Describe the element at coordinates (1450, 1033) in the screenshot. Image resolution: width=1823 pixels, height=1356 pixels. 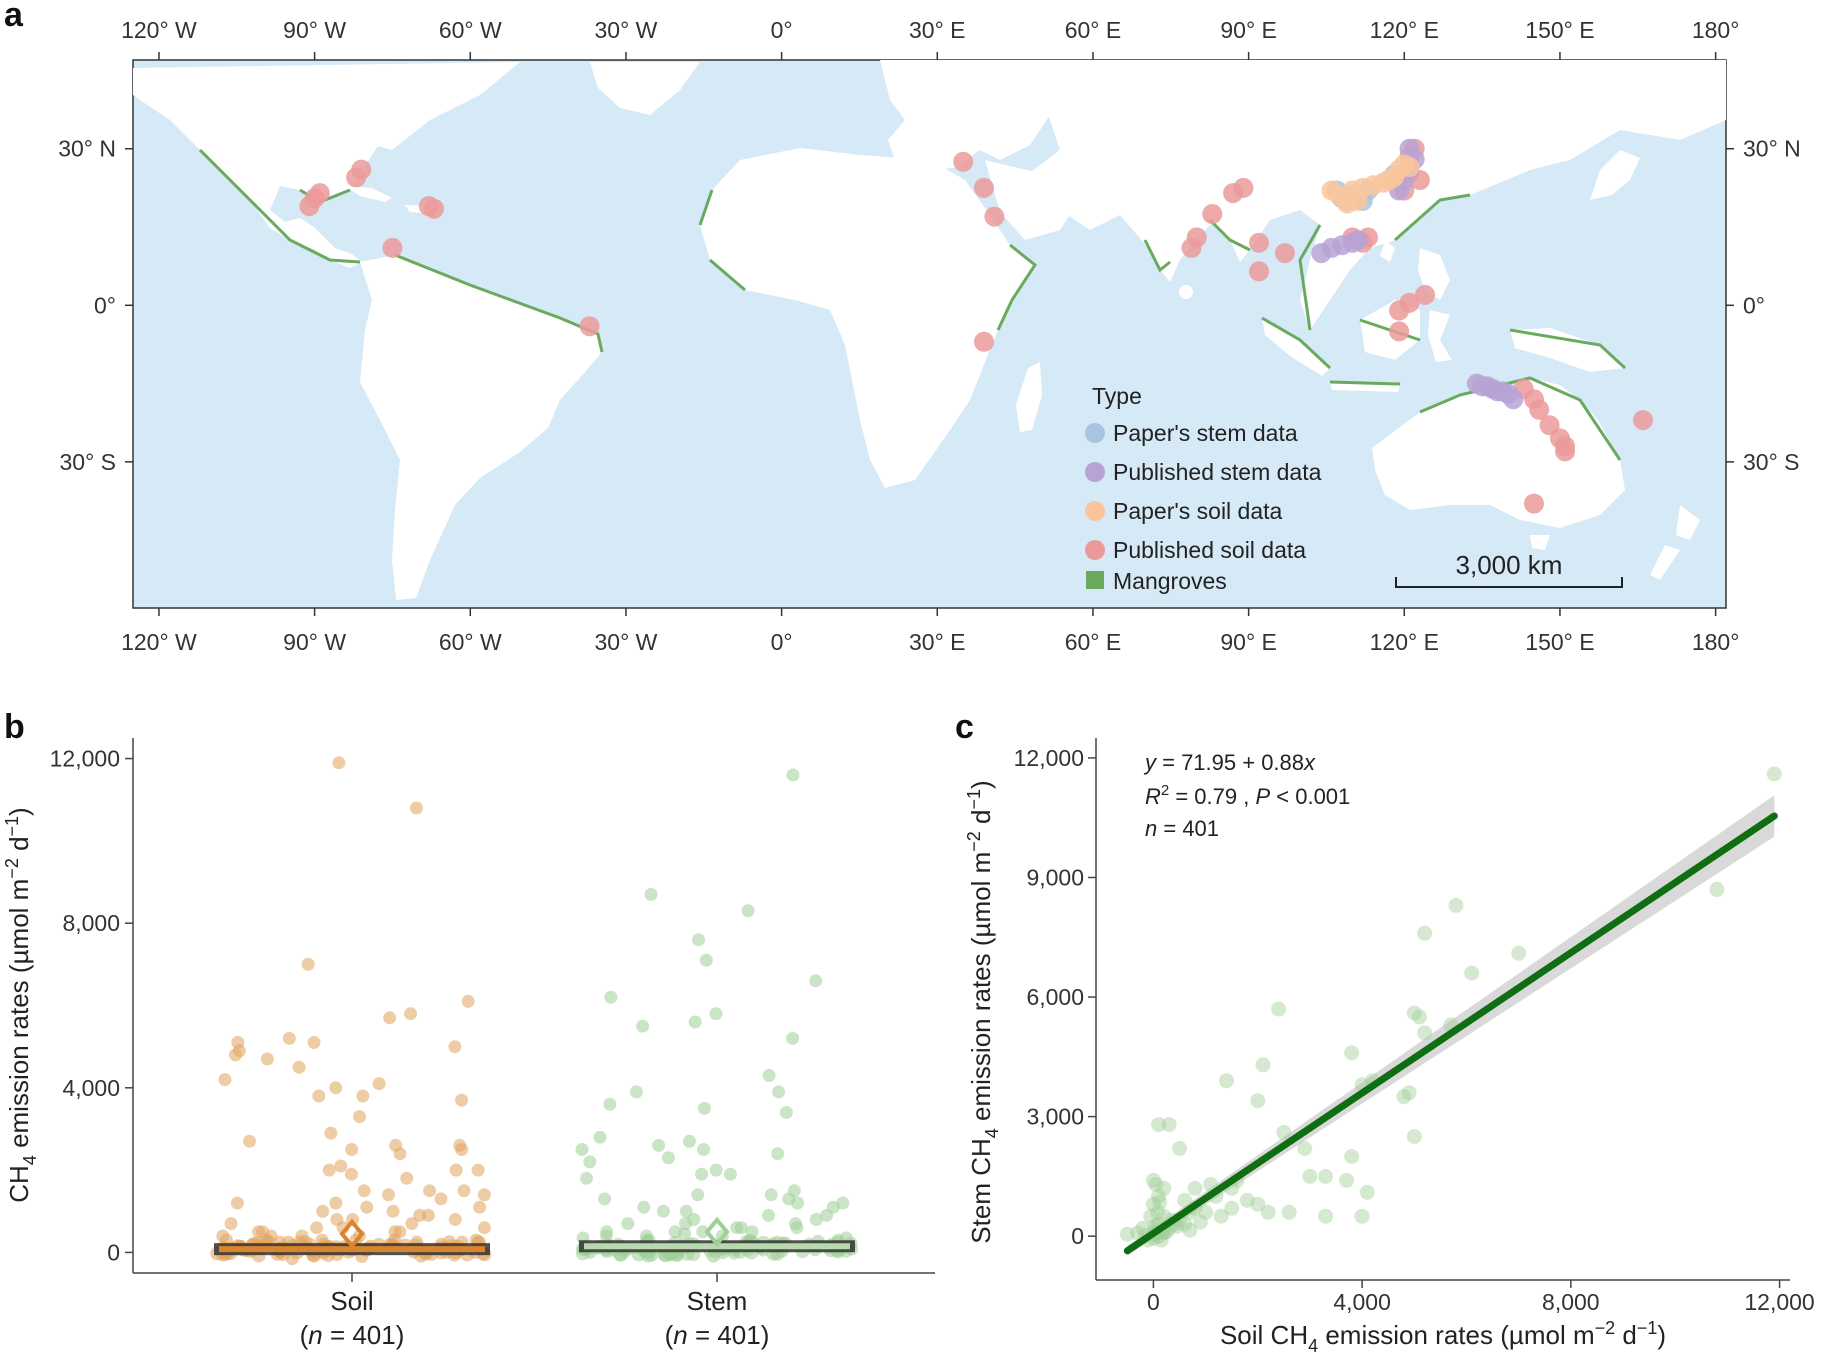
I see `c-regression-line` at that location.